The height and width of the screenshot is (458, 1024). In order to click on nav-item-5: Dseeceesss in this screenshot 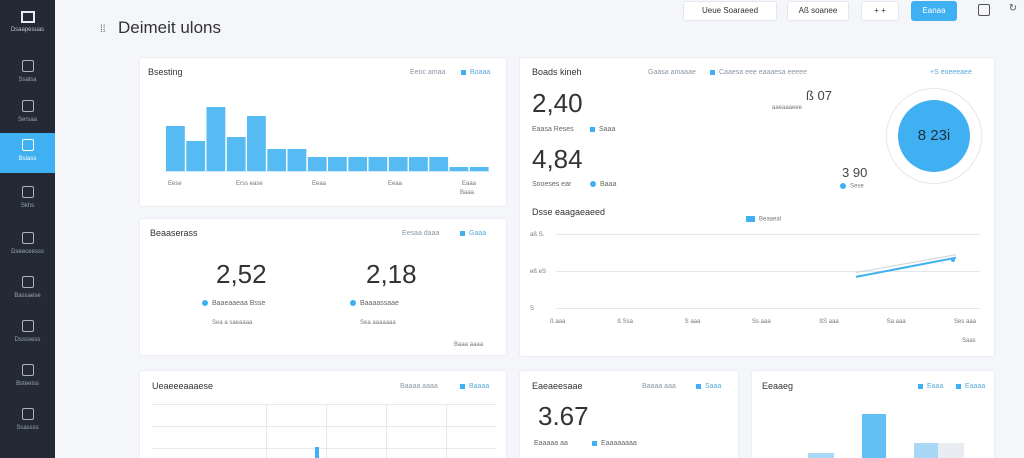, I will do `click(27, 246)`.